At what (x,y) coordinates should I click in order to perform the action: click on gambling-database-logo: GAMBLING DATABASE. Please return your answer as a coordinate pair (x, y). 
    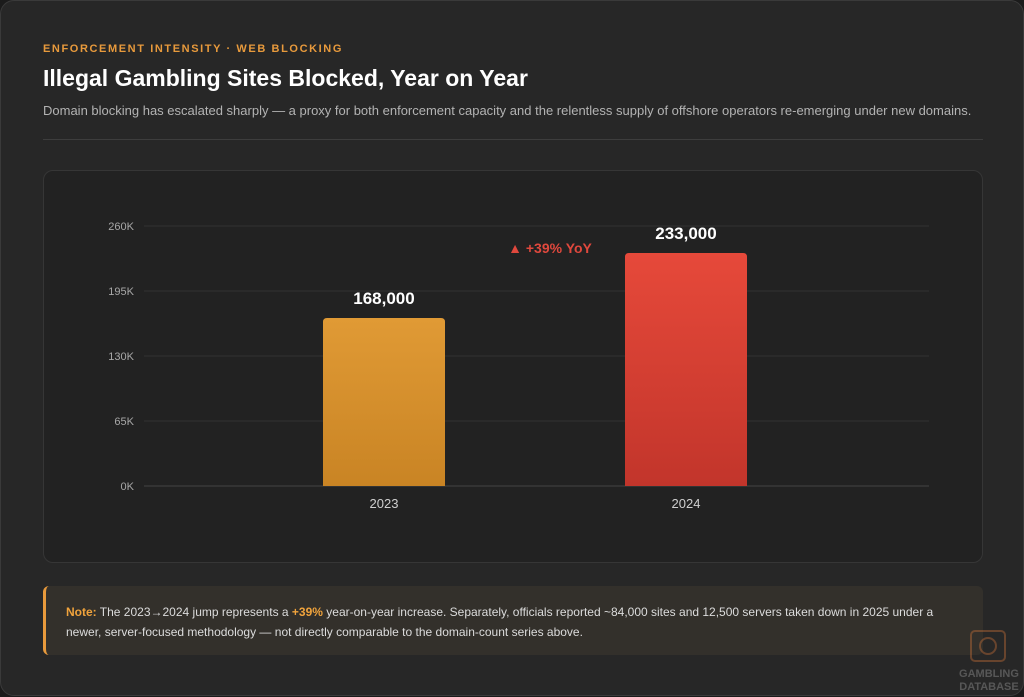
    Looking at the image, I should click on (989, 661).